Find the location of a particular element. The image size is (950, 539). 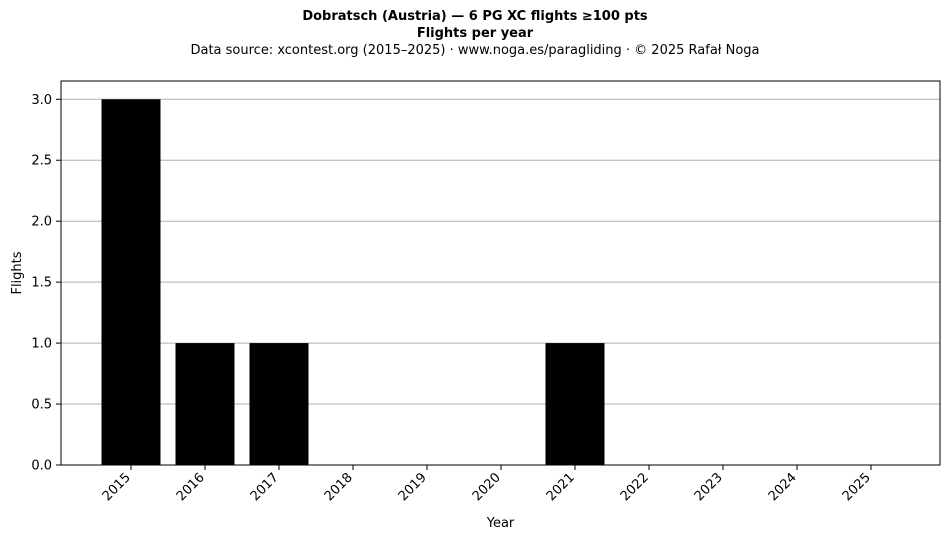

bar-2017 is located at coordinates (279, 404).